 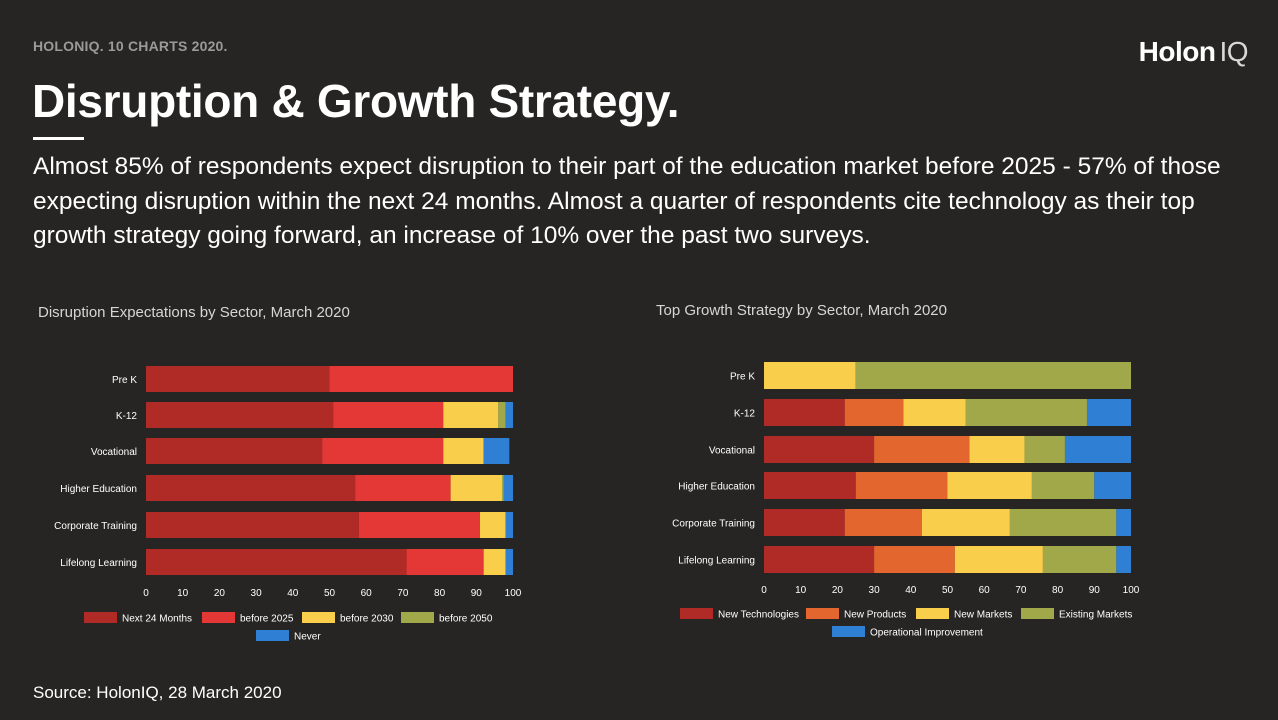 What do you see at coordinates (251, 488) in the screenshot?
I see `bar-segment-higher-education-next-24-months` at bounding box center [251, 488].